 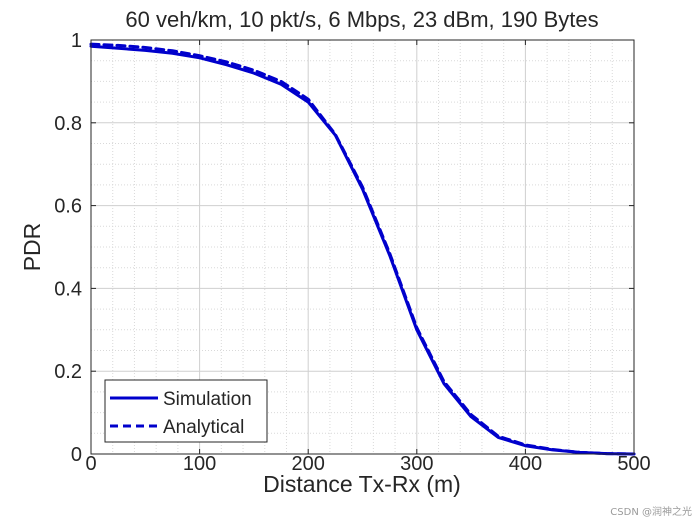 I want to click on y-tick-labels: 0 0.2 0.4 0.6 0.8 1, so click(x=68, y=248).